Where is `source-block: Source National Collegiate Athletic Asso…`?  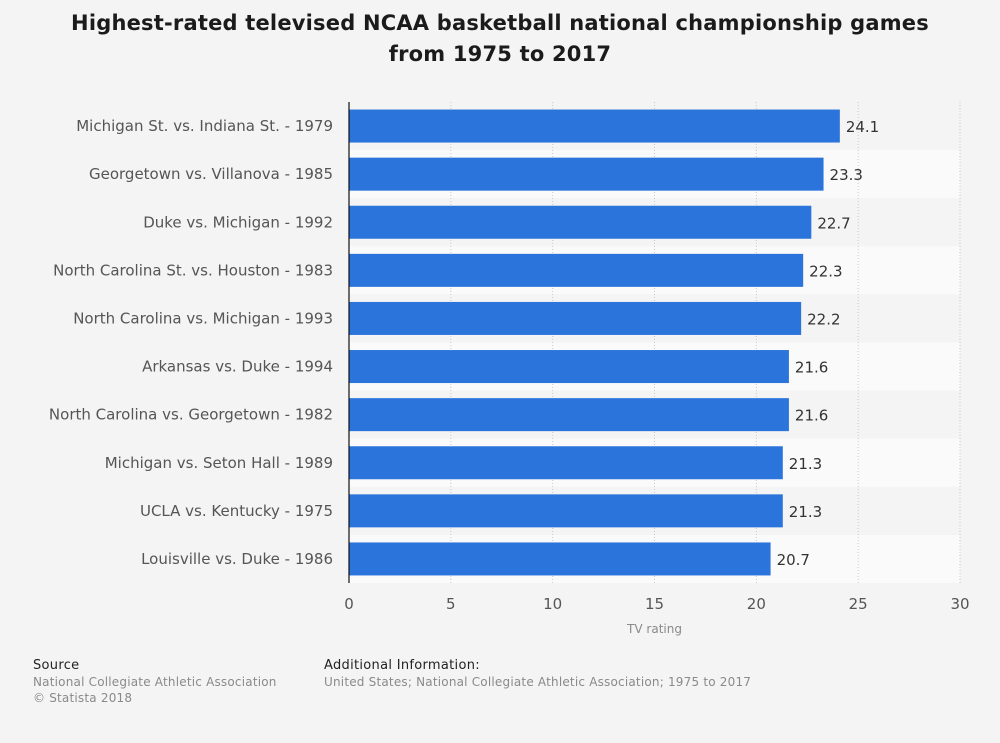
source-block: Source National Collegiate Athletic Asso… is located at coordinates (155, 681).